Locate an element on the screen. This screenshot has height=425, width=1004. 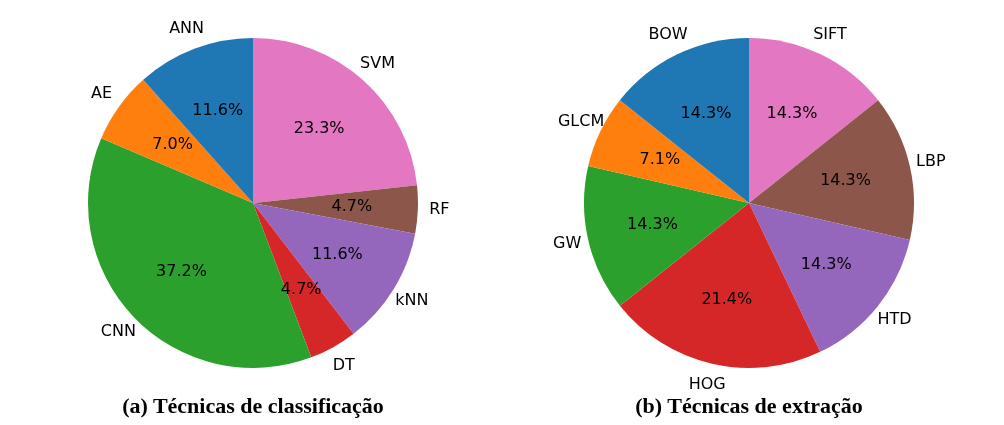
slice-label: SIFT is located at coordinates (830, 34).